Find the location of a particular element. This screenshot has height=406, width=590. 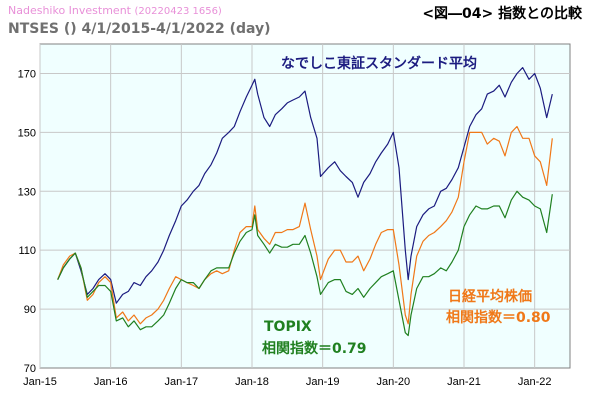

y-tick-label: 150 is located at coordinates (27, 133).